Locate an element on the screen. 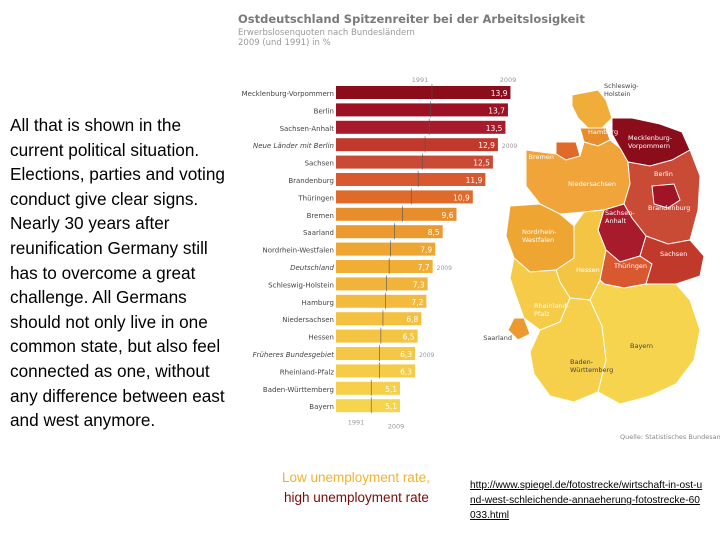  map-state-be is located at coordinates (666, 196).